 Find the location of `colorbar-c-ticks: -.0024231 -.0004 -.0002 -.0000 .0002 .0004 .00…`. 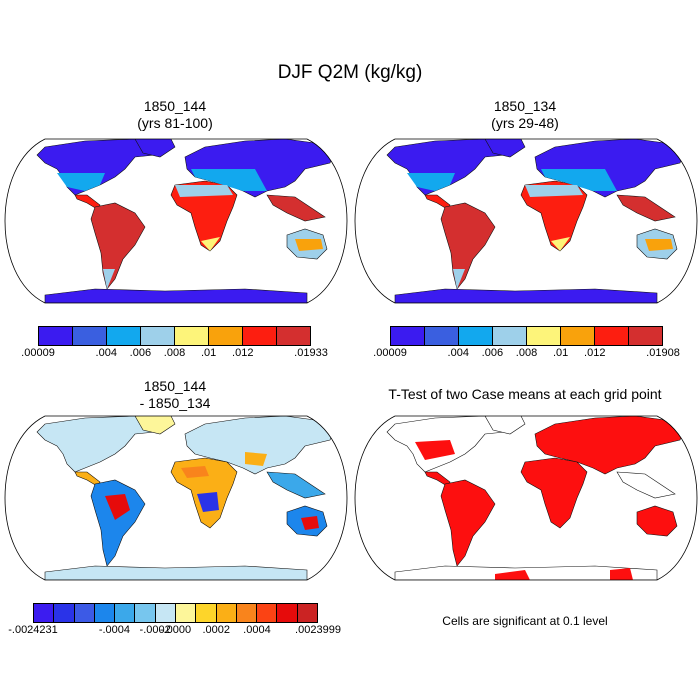

colorbar-c-ticks: -.0024231 -.0004 -.0002 -.0000 .0002 .0004 .00… is located at coordinates (174, 631).